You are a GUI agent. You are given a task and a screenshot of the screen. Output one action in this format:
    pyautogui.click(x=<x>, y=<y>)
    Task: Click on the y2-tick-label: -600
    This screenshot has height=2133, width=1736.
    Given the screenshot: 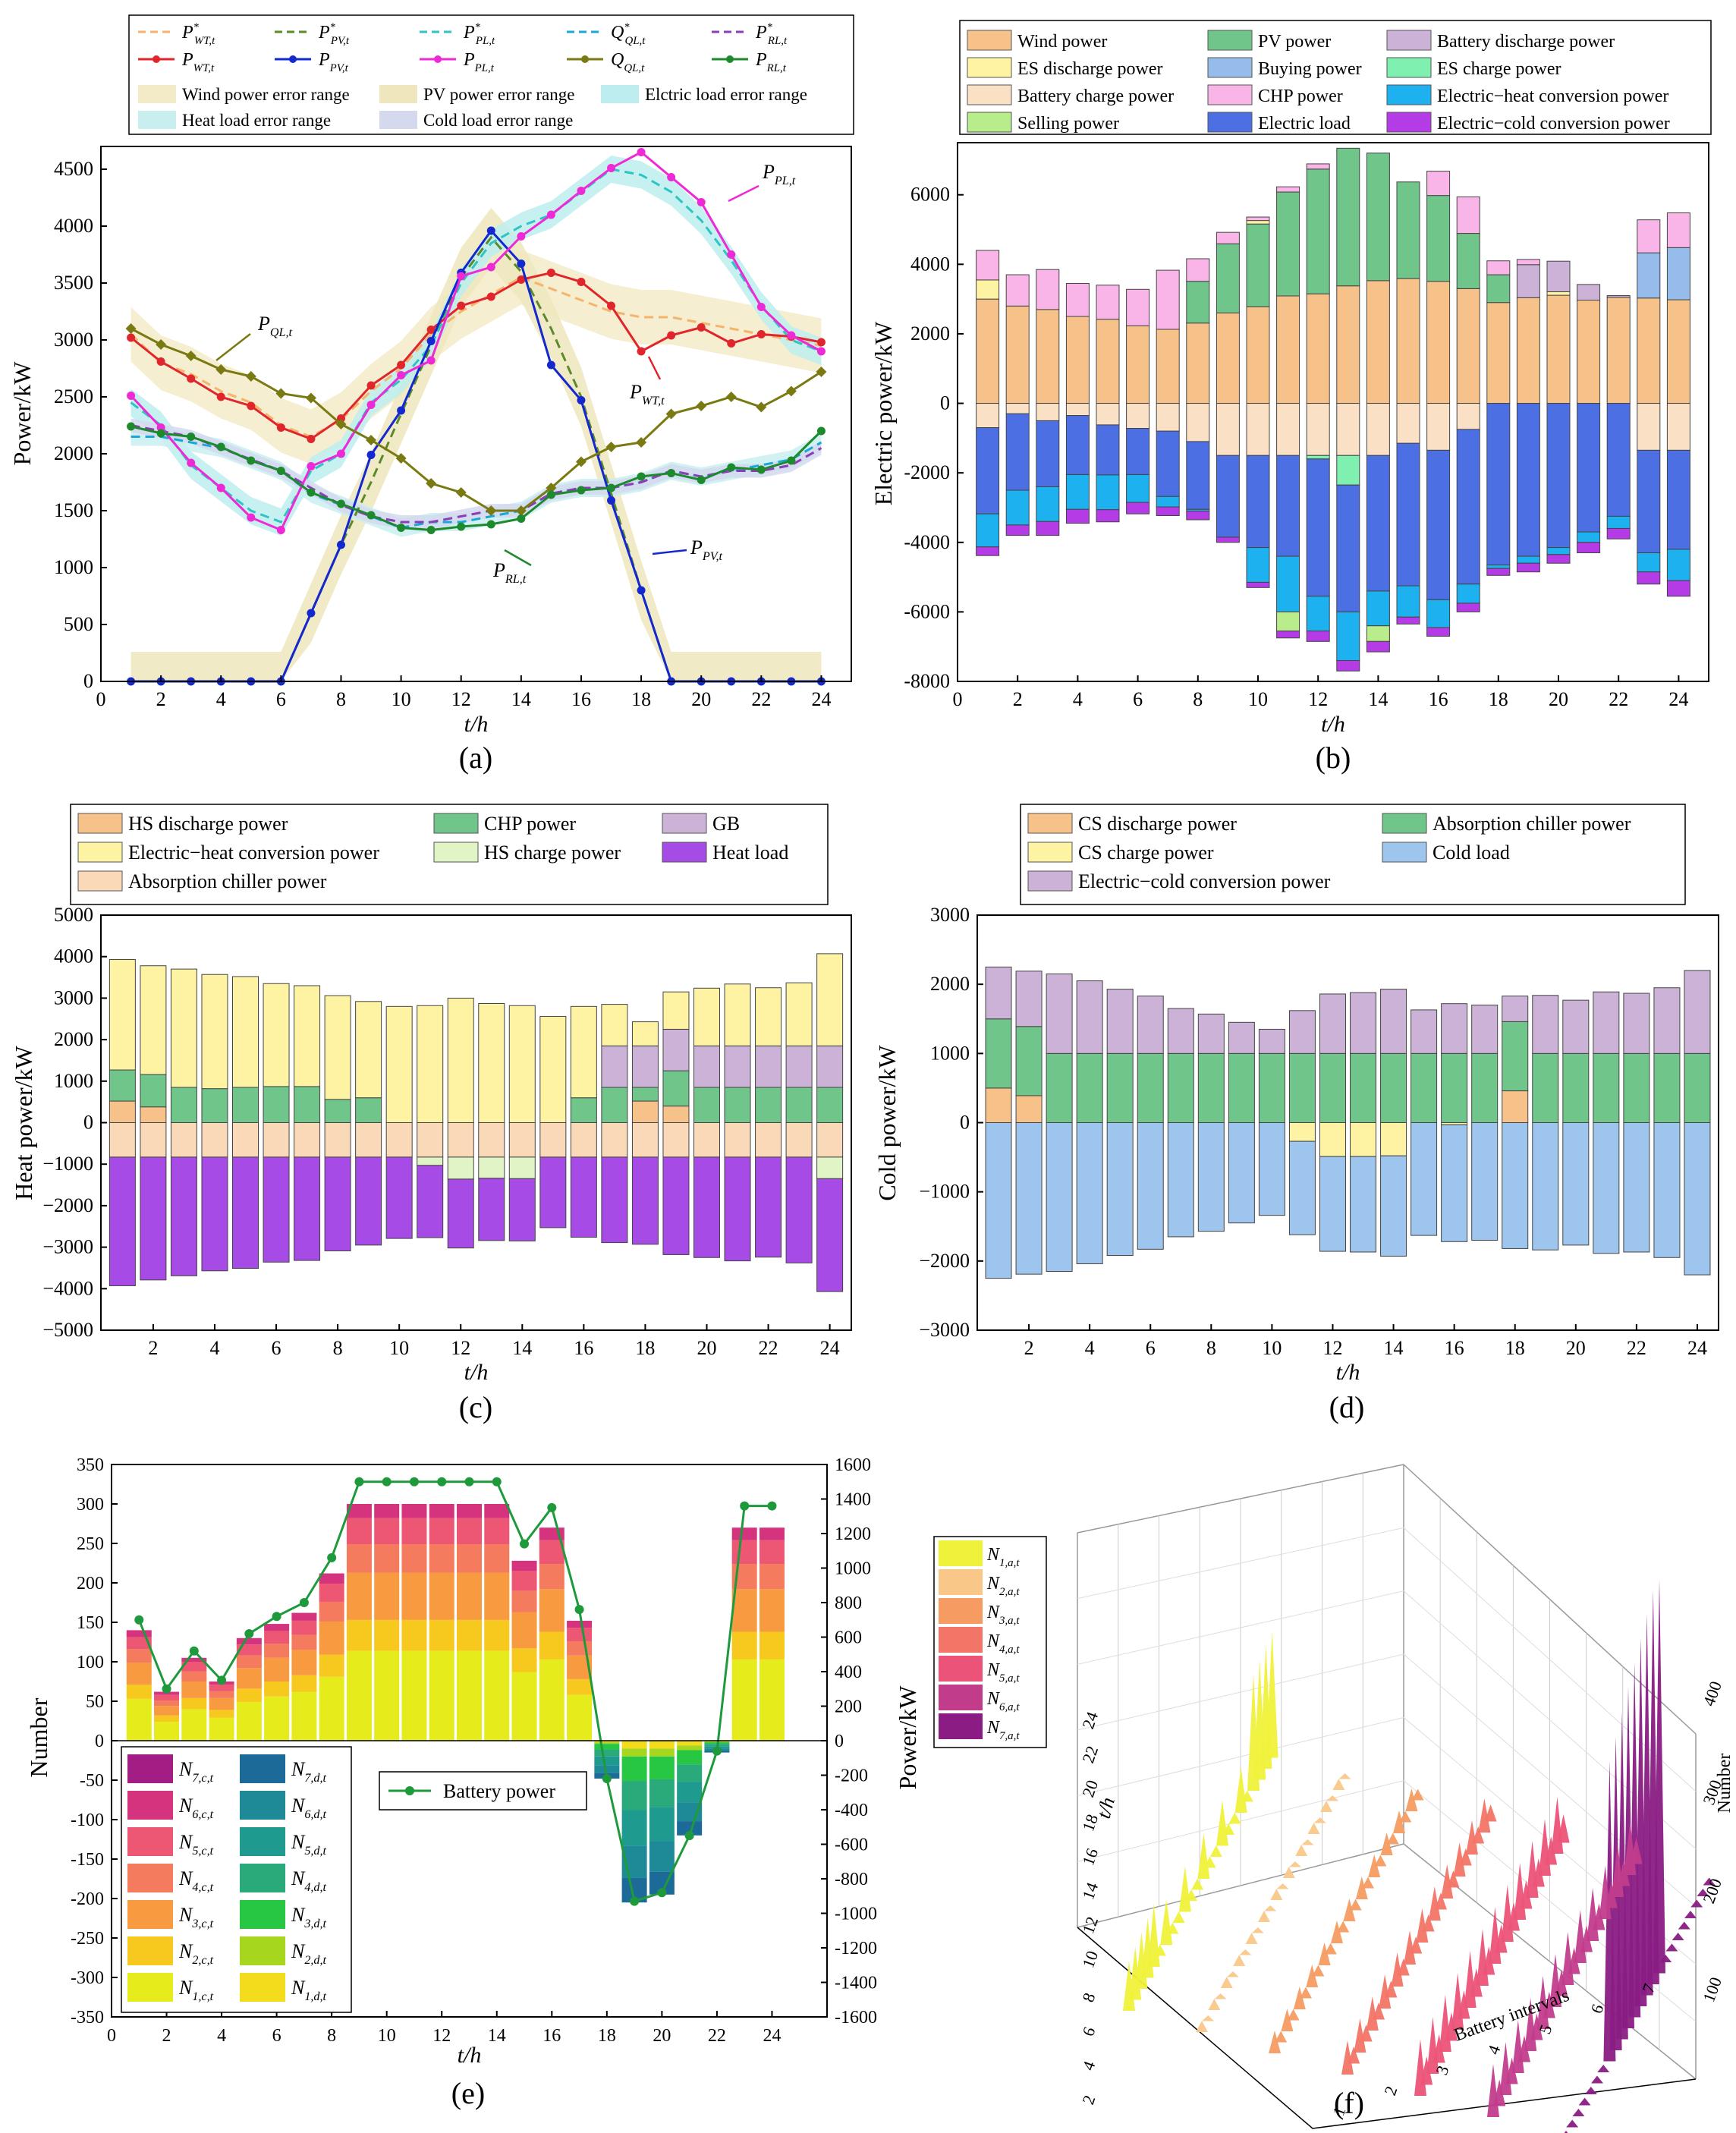 What is the action you would take?
    pyautogui.click(x=851, y=1845)
    